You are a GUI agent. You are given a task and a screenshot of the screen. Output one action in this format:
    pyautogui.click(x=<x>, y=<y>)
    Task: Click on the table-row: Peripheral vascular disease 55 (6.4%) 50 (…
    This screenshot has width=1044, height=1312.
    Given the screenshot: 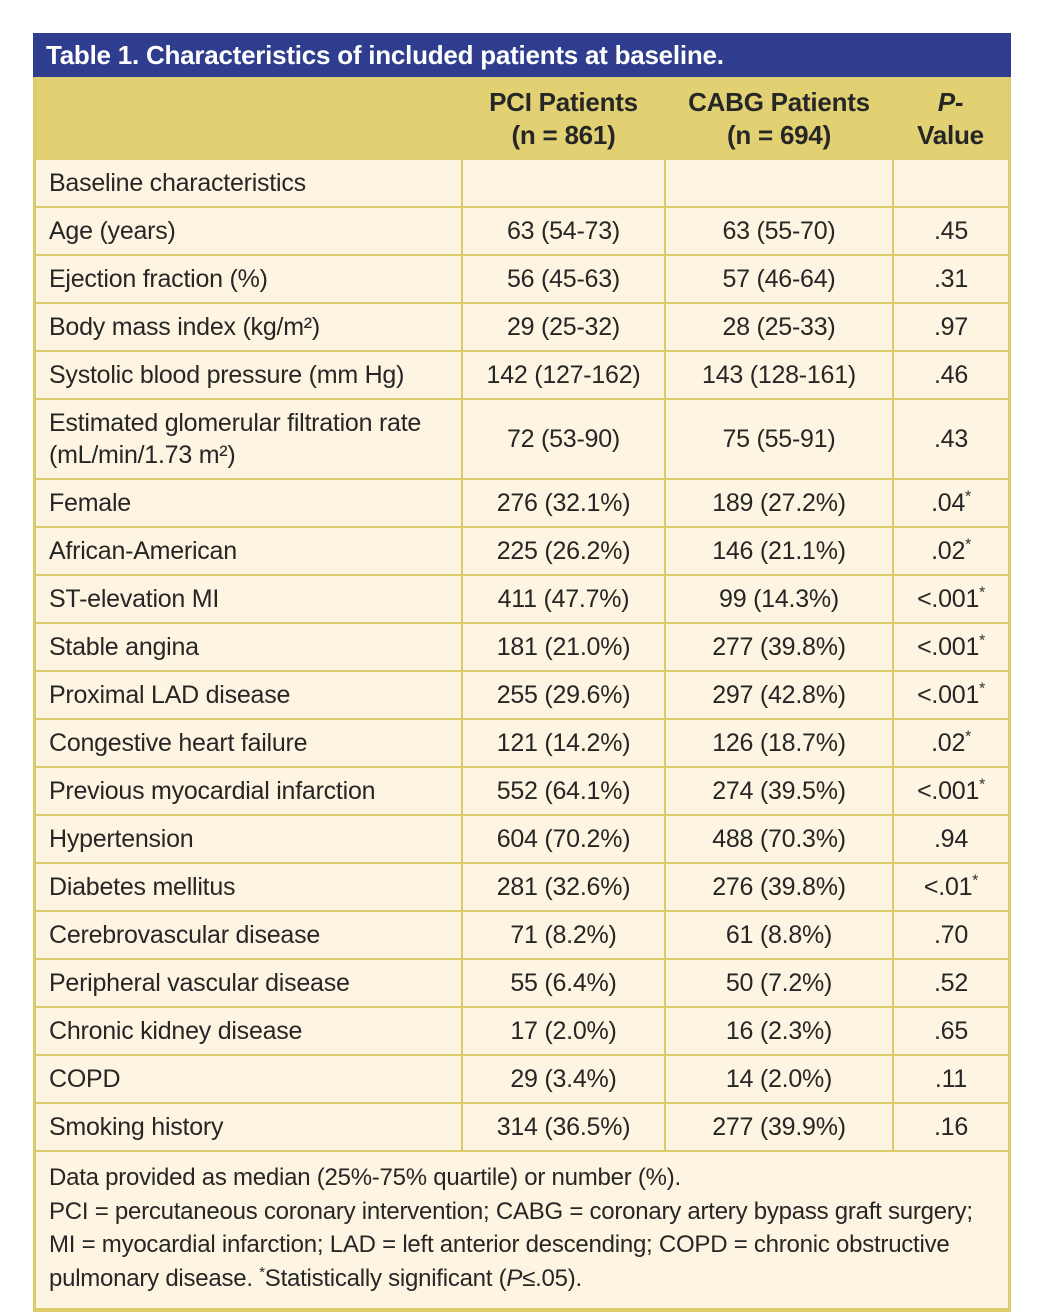 What is the action you would take?
    pyautogui.click(x=522, y=983)
    